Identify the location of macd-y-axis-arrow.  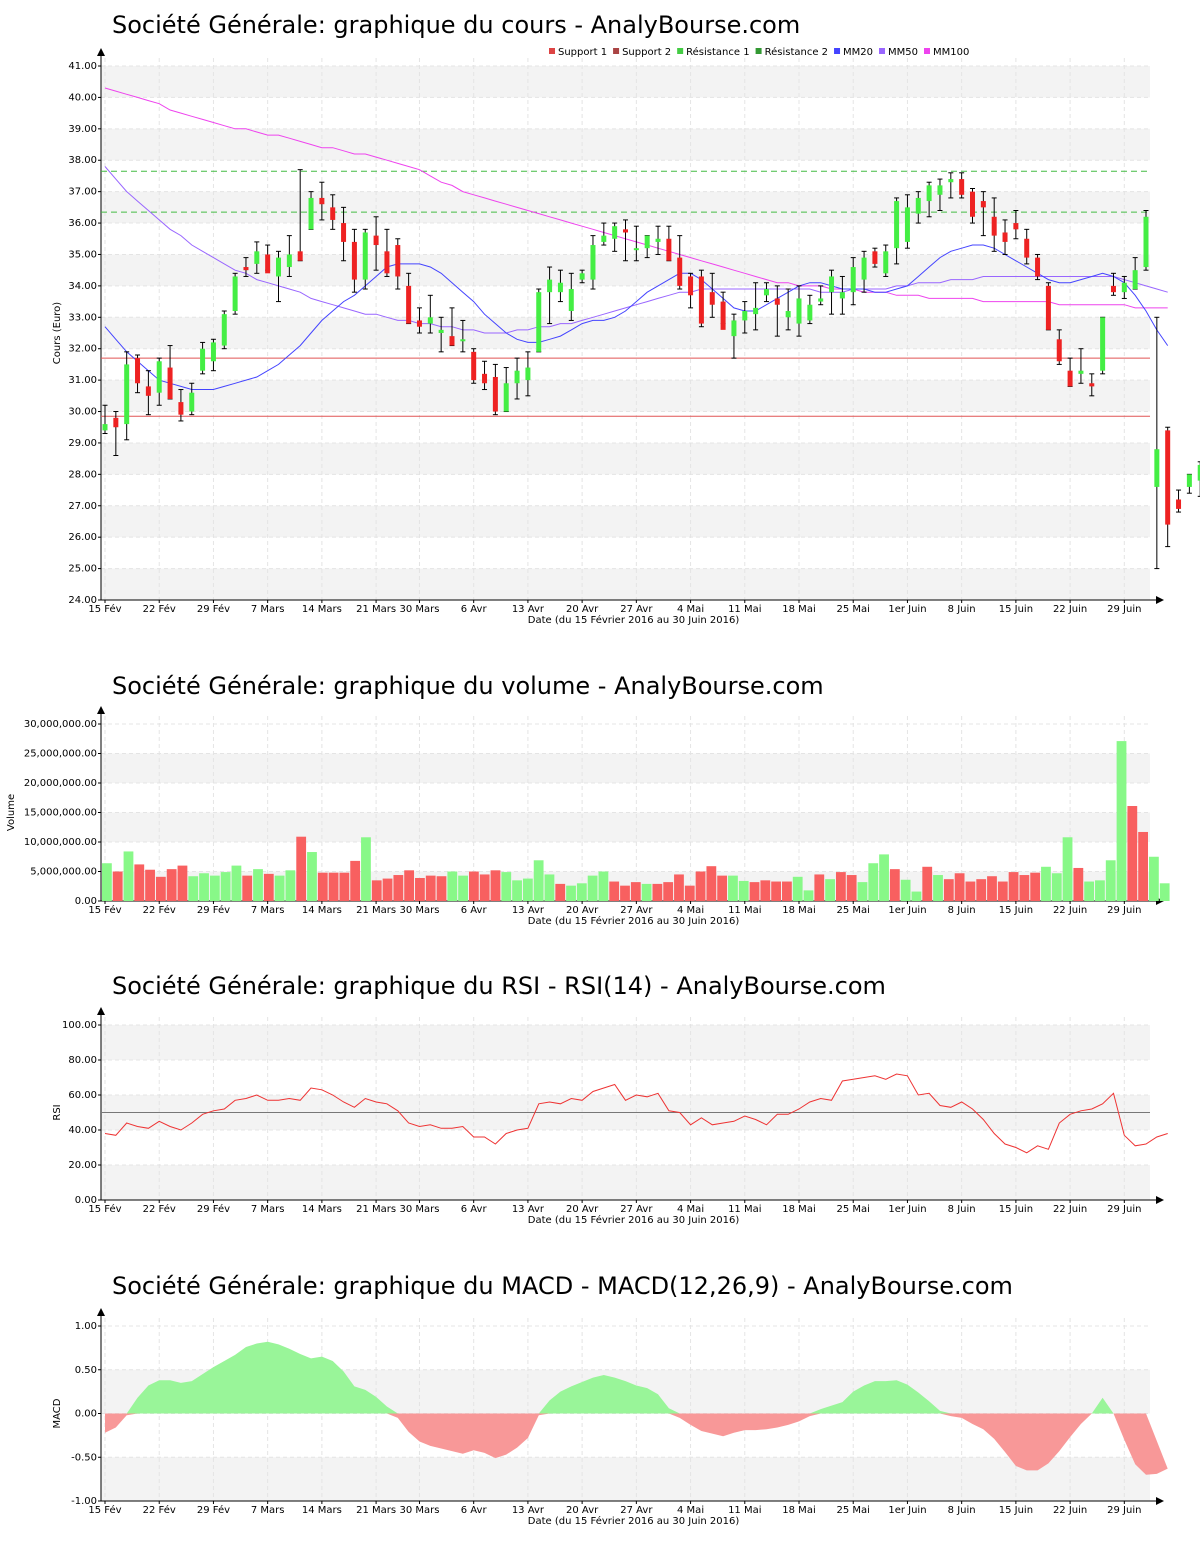
(101, 1312).